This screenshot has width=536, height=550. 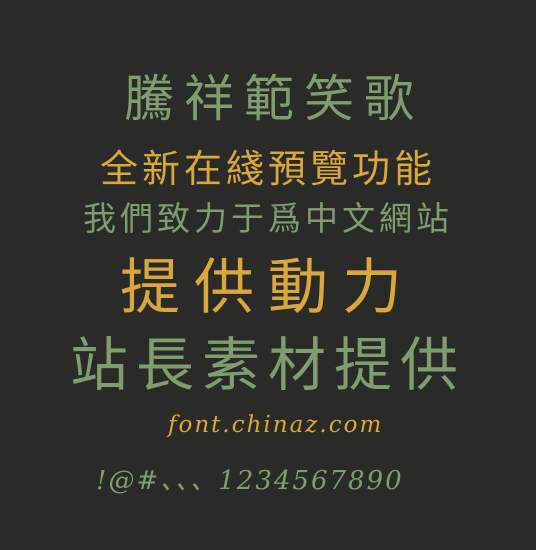 What do you see at coordinates (267, 169) in the screenshot?
I see `preview-text-line-2: 全新在綫預覽功能` at bounding box center [267, 169].